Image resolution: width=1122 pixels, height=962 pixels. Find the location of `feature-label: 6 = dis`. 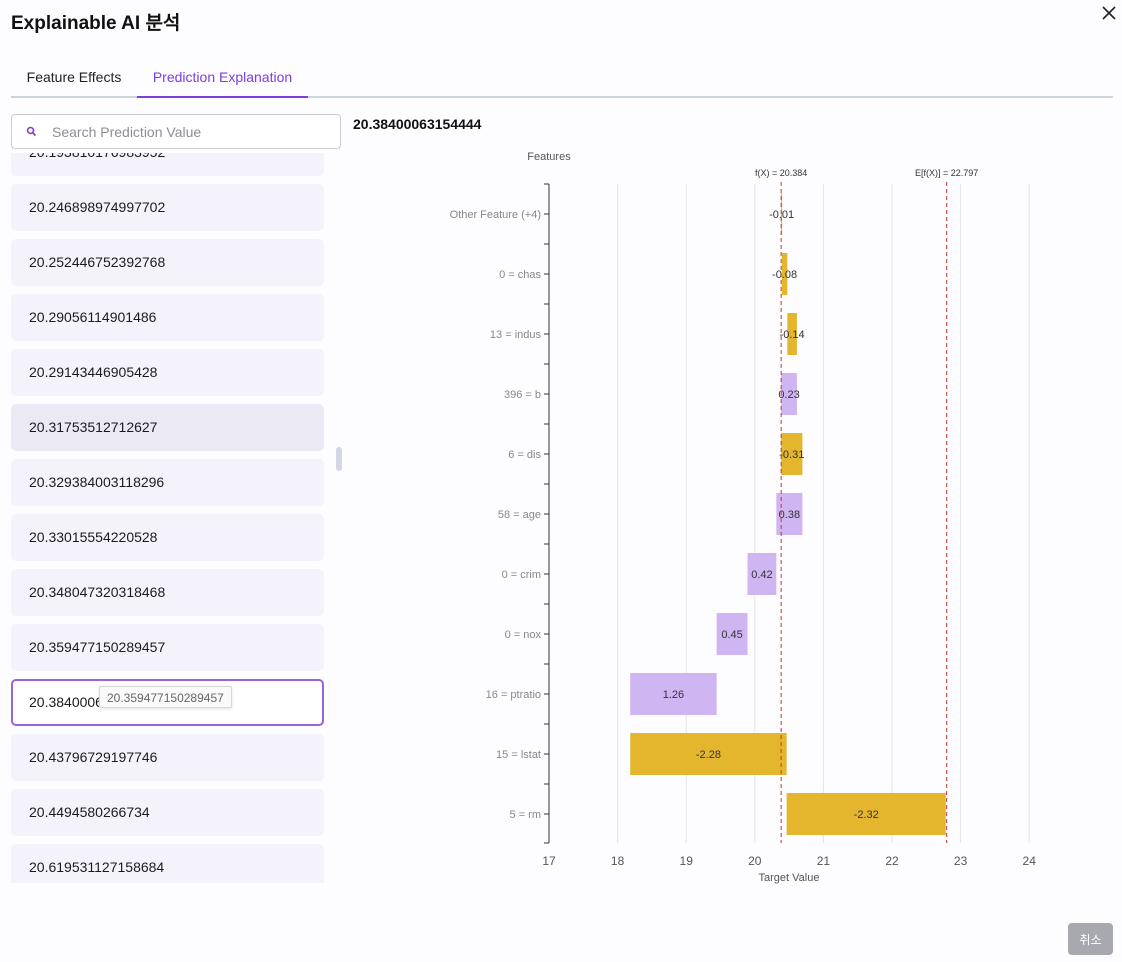

feature-label: 6 = dis is located at coordinates (524, 455).